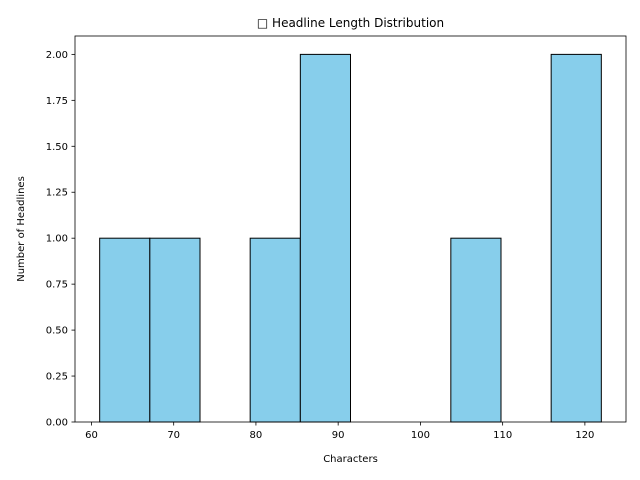 Image resolution: width=640 pixels, height=480 pixels. I want to click on x-axis-label: Characters, so click(350, 459).